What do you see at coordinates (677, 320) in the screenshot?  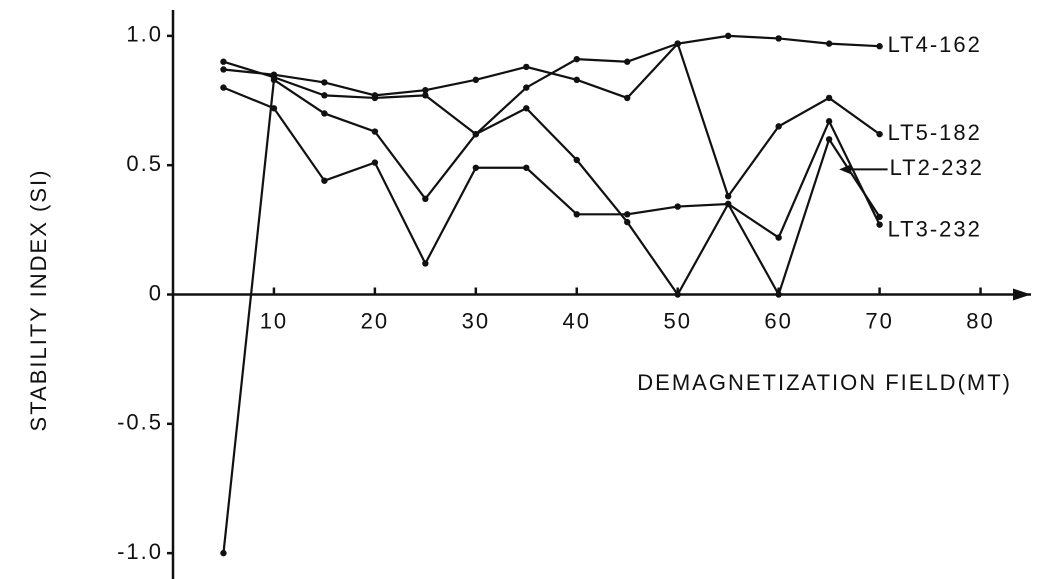 I see `x-tick-label: 50` at bounding box center [677, 320].